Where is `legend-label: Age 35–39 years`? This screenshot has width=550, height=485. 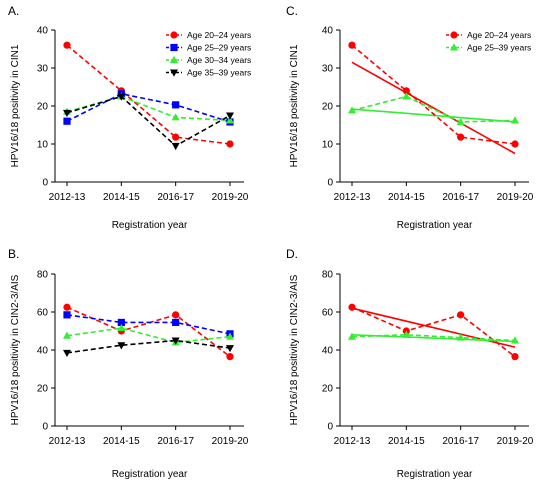 legend-label: Age 35–39 years is located at coordinates (219, 73).